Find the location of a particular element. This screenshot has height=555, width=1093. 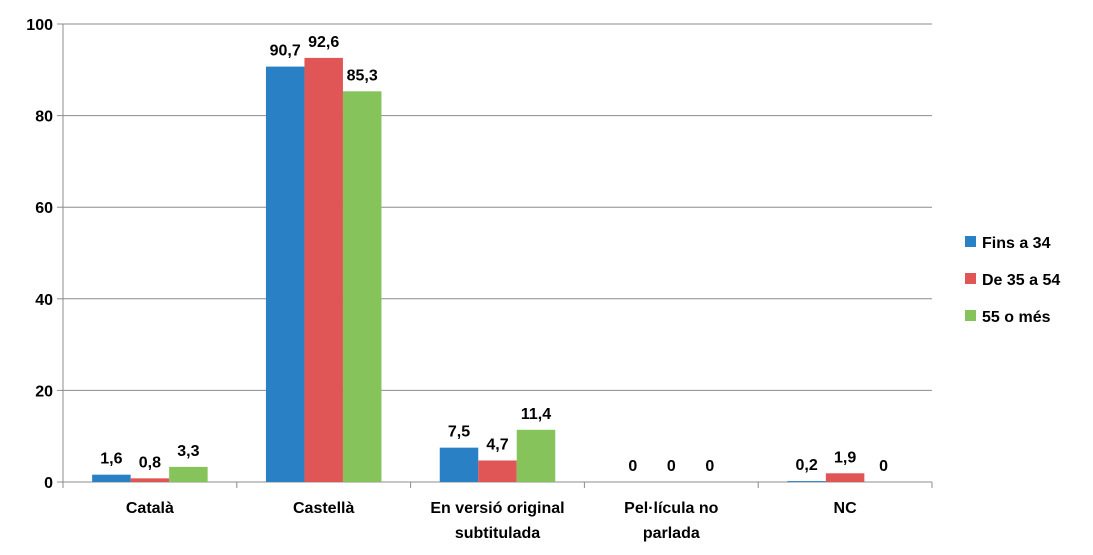

y-tick-label: 40 is located at coordinates (44, 300).